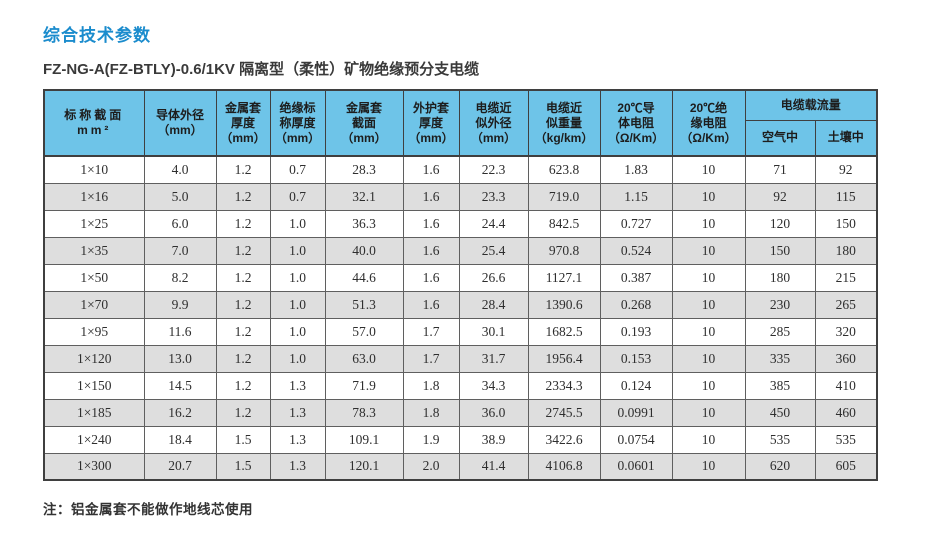 Image resolution: width=930 pixels, height=543 pixels. Describe the element at coordinates (180, 123) in the screenshot. I see `col-header-conductor-od: 导体外径 （mm）` at that location.